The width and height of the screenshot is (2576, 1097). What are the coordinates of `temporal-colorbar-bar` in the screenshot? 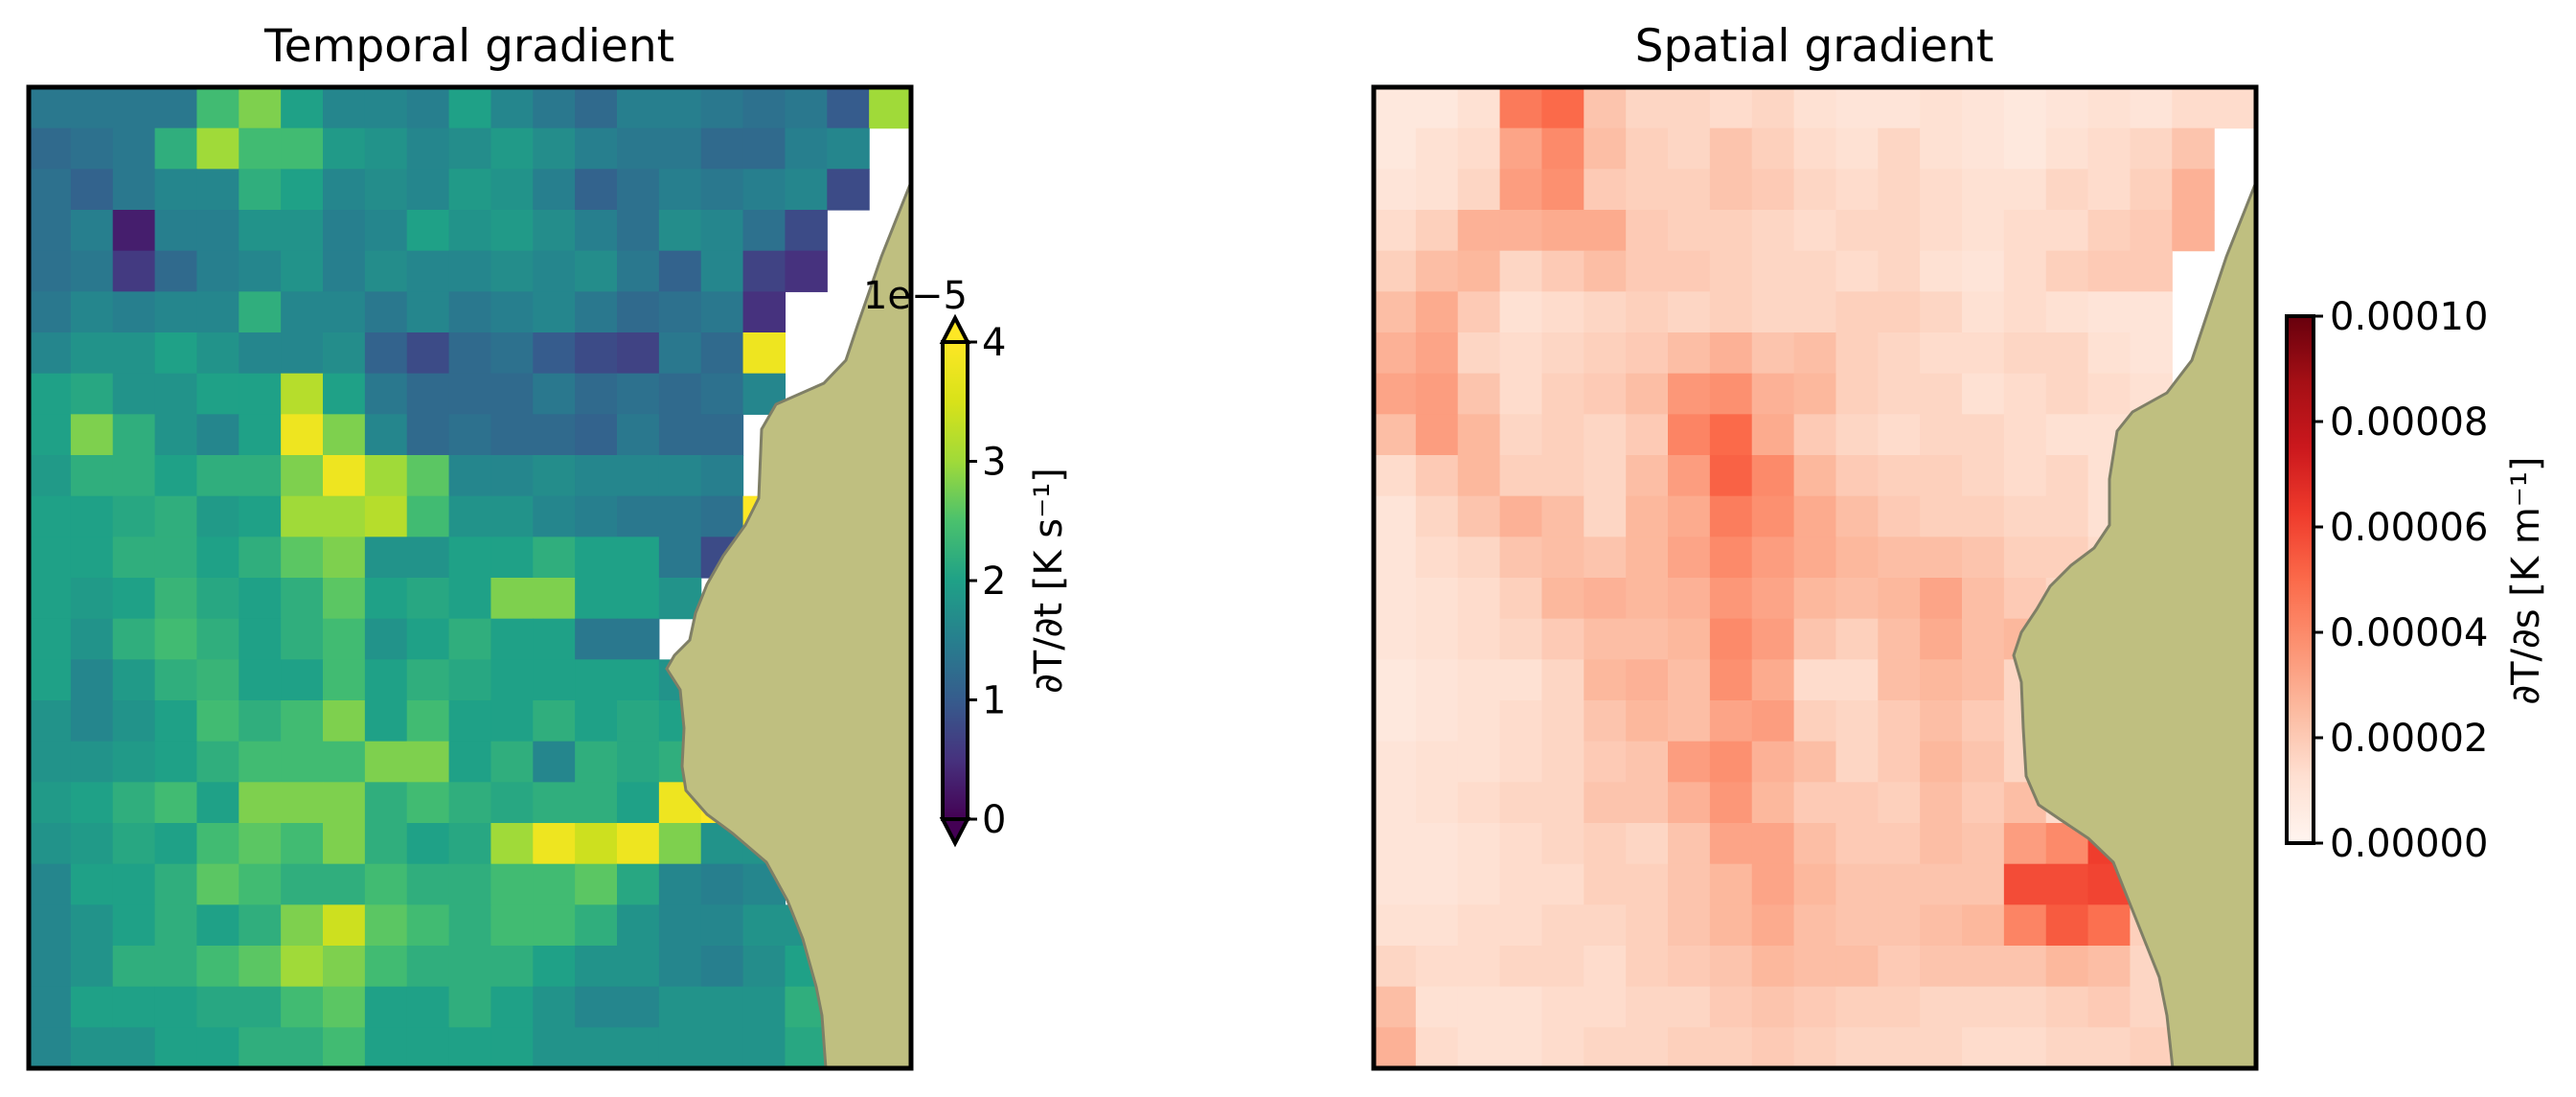 It's located at (955, 580).